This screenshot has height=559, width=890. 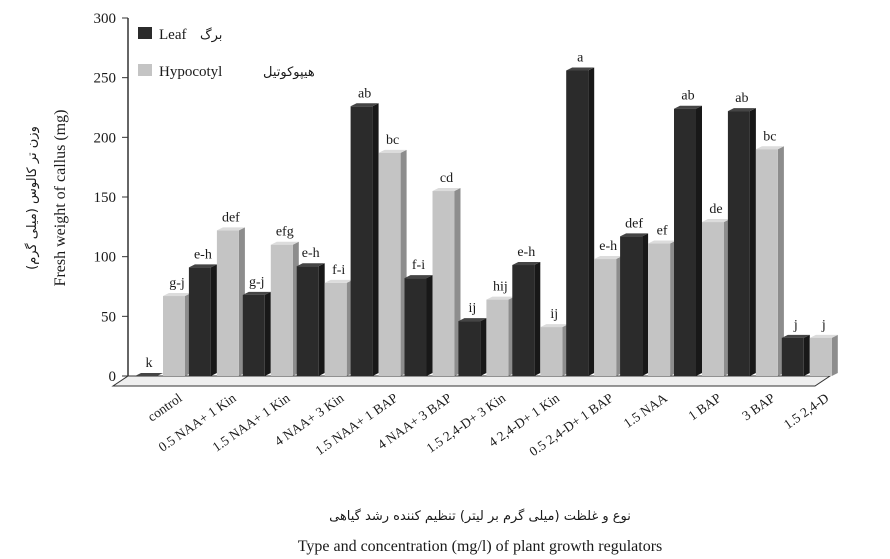 What do you see at coordinates (285, 232) in the screenshot?
I see `bar-significance-label: efg` at bounding box center [285, 232].